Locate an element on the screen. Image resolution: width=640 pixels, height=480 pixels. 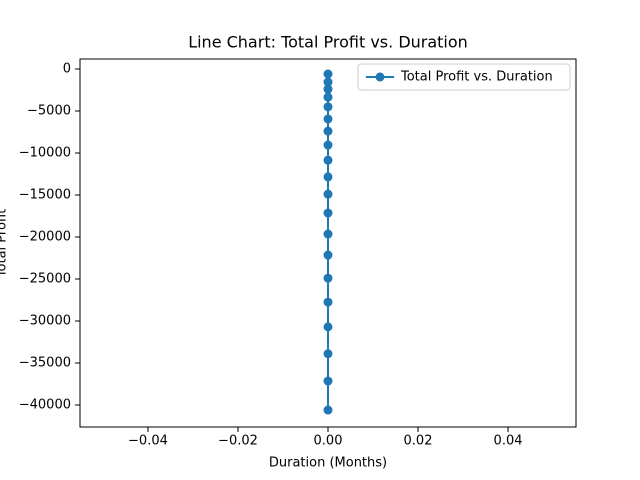
y-tick-label: −40000 is located at coordinates (45, 404).